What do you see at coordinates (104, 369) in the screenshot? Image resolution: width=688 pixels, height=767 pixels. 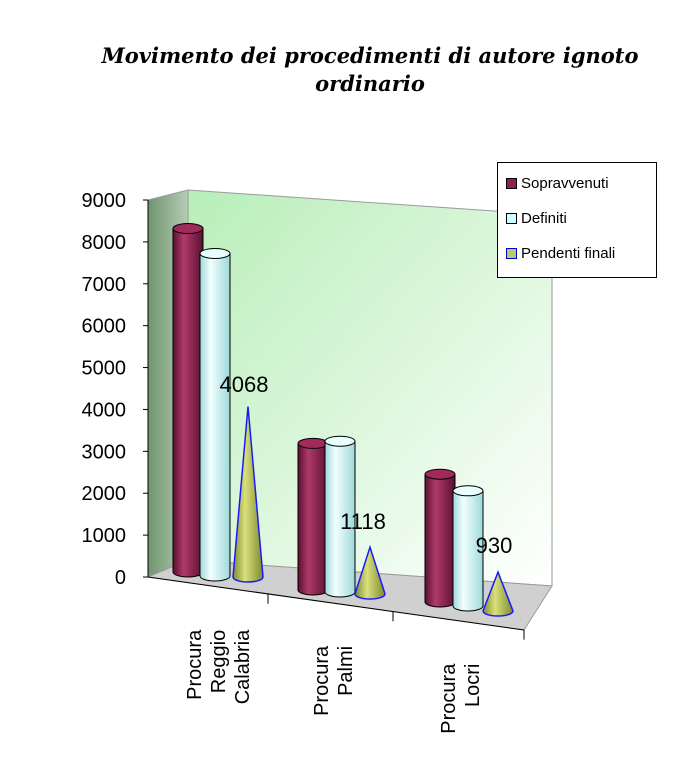 I see `y-tick-label: 5000` at bounding box center [104, 369].